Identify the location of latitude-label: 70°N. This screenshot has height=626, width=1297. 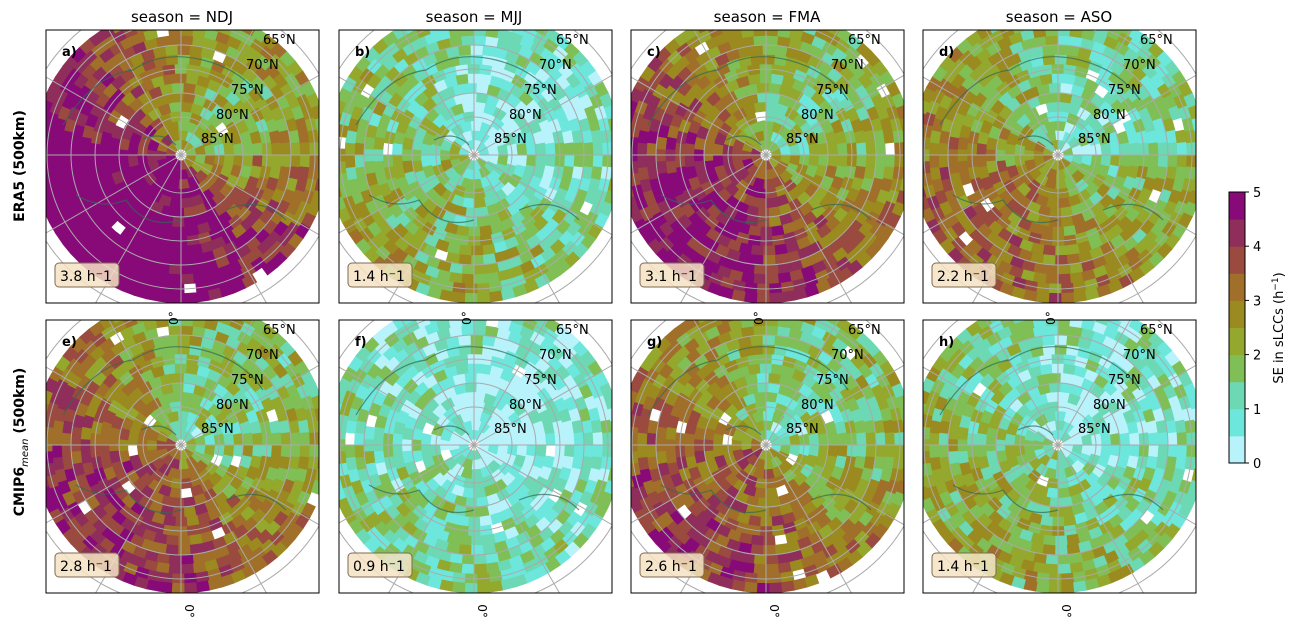
(1139, 65).